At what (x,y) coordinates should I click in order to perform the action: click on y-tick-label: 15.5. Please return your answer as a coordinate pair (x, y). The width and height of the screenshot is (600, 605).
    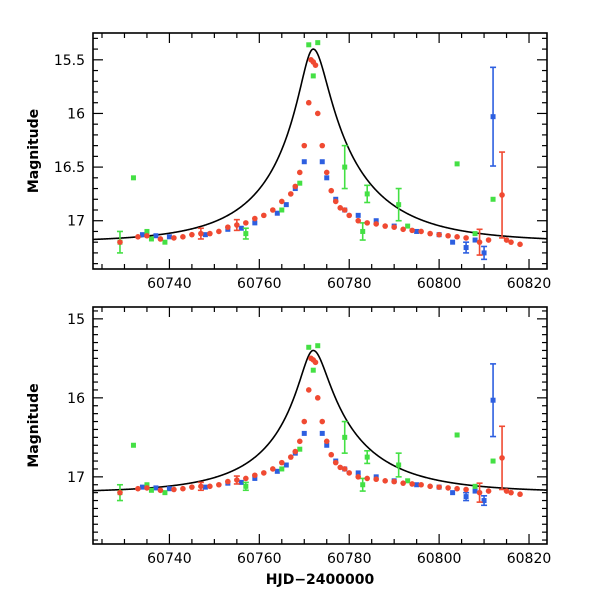
    Looking at the image, I should click on (69, 61).